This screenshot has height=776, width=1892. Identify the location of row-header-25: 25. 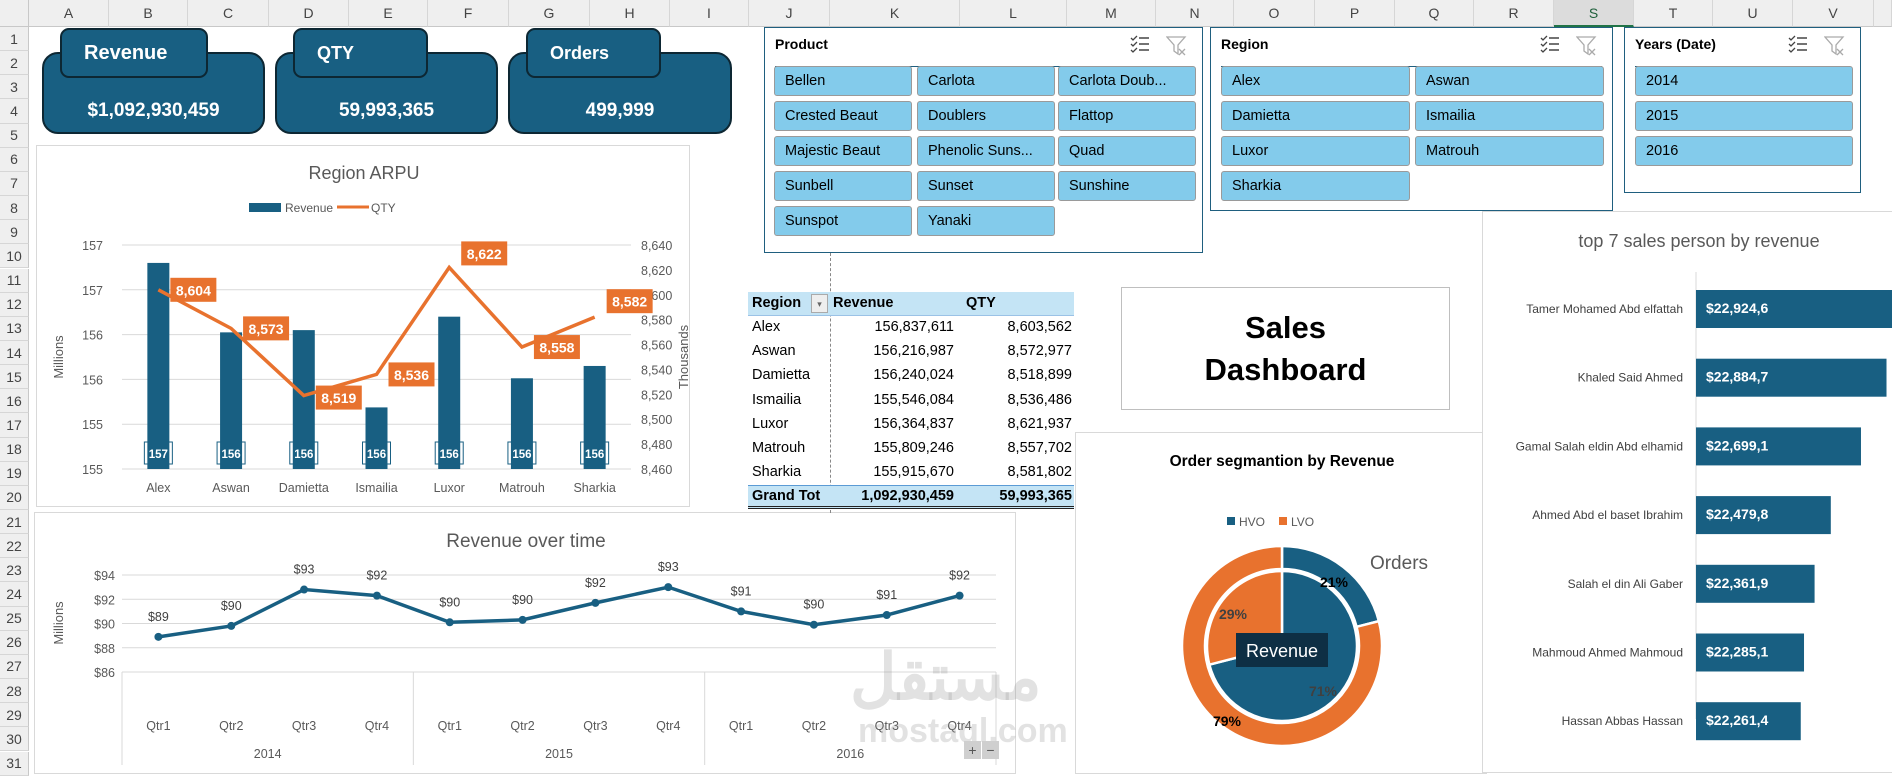
(14, 618).